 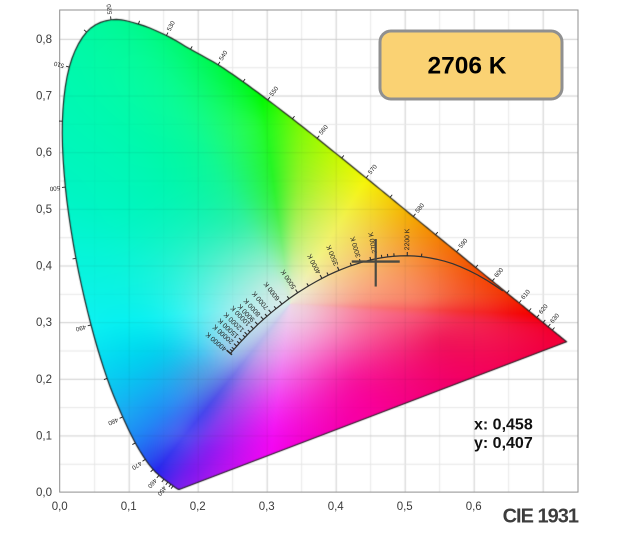 I want to click on svg-text: 500, so click(x=55, y=188).